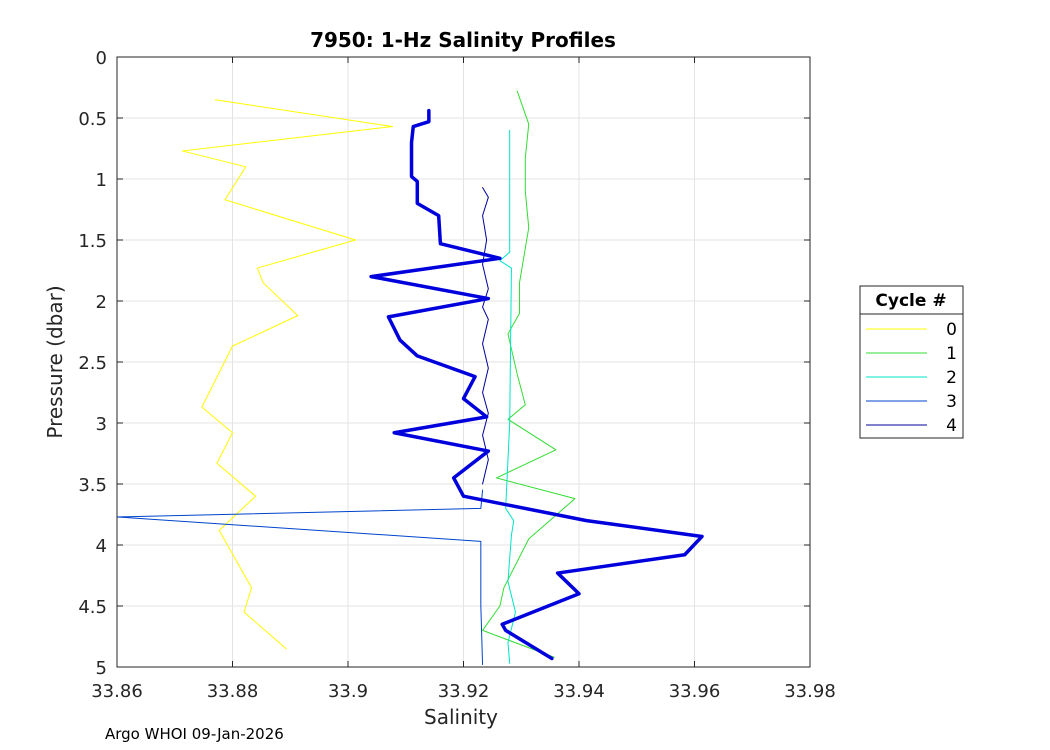 Image resolution: width=1050 pixels, height=750 pixels. Describe the element at coordinates (101, 668) in the screenshot. I see `y-tick-label: 5` at that location.